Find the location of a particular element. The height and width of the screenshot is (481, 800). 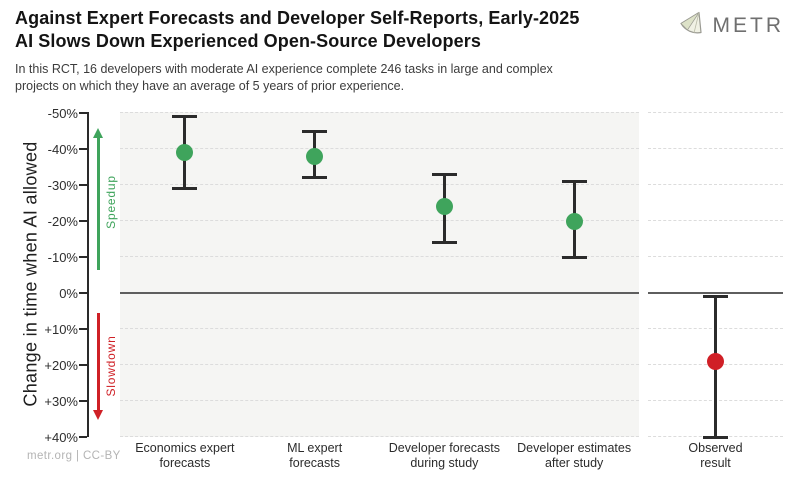

y-tick-label: +10% is located at coordinates (61, 329).